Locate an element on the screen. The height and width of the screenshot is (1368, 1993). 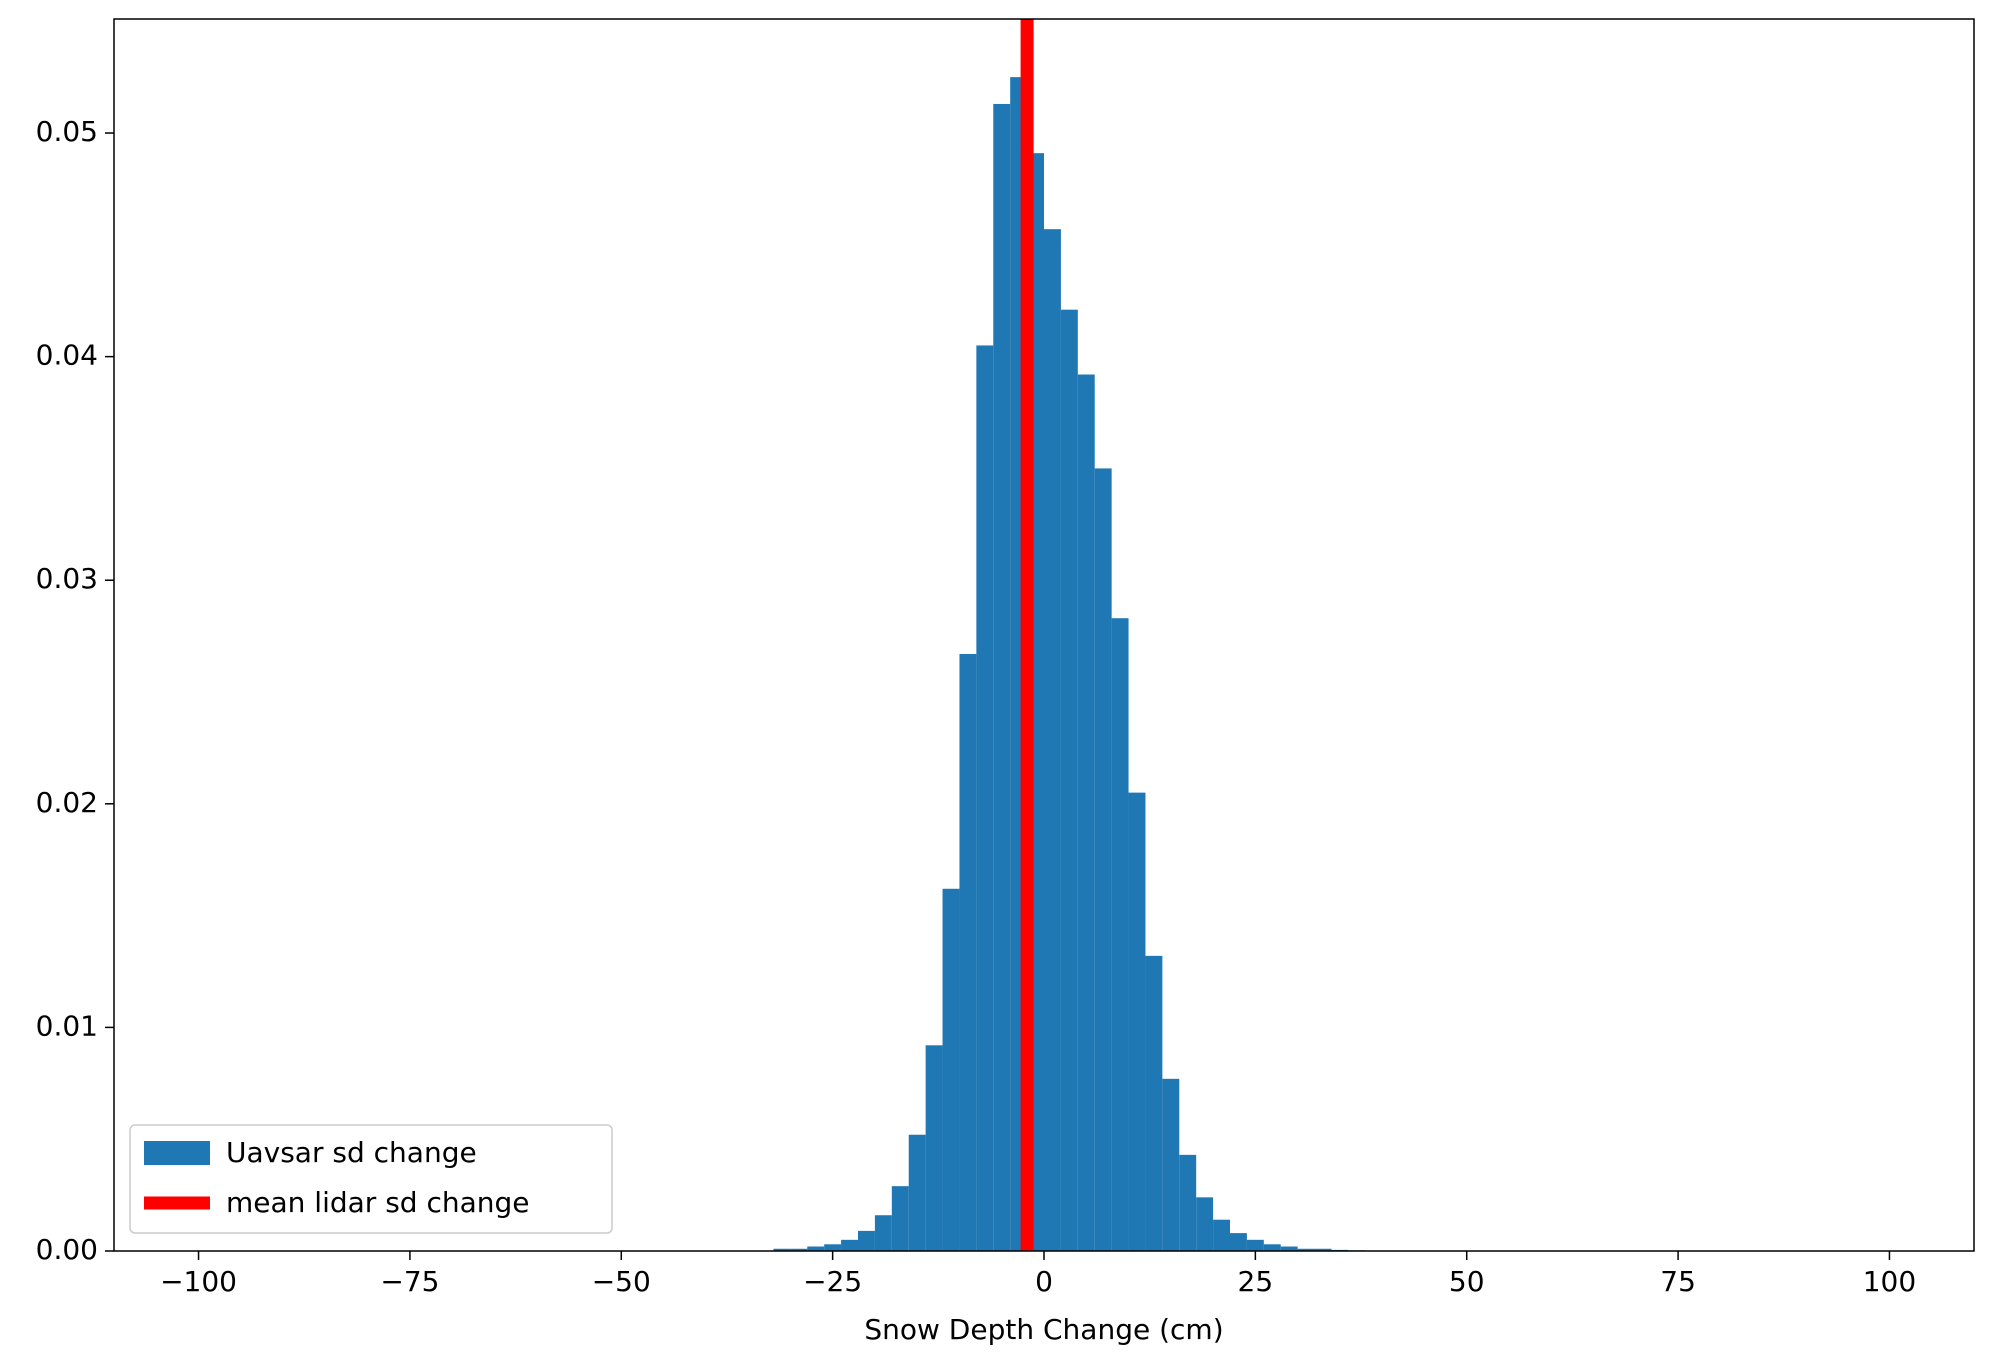
x-tick-label: −100 is located at coordinates (198, 1281).